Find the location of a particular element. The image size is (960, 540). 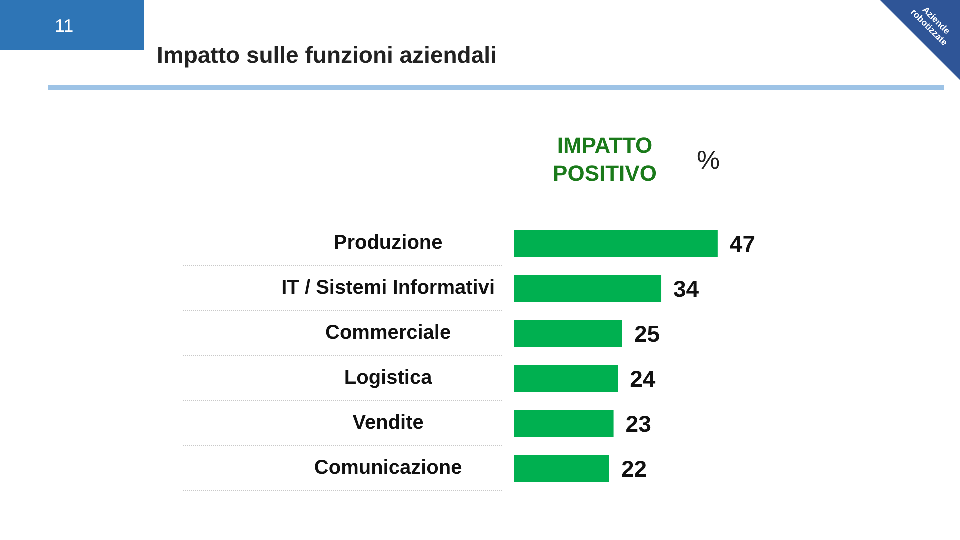

y-tick-label: Logistica is located at coordinates (389, 378).